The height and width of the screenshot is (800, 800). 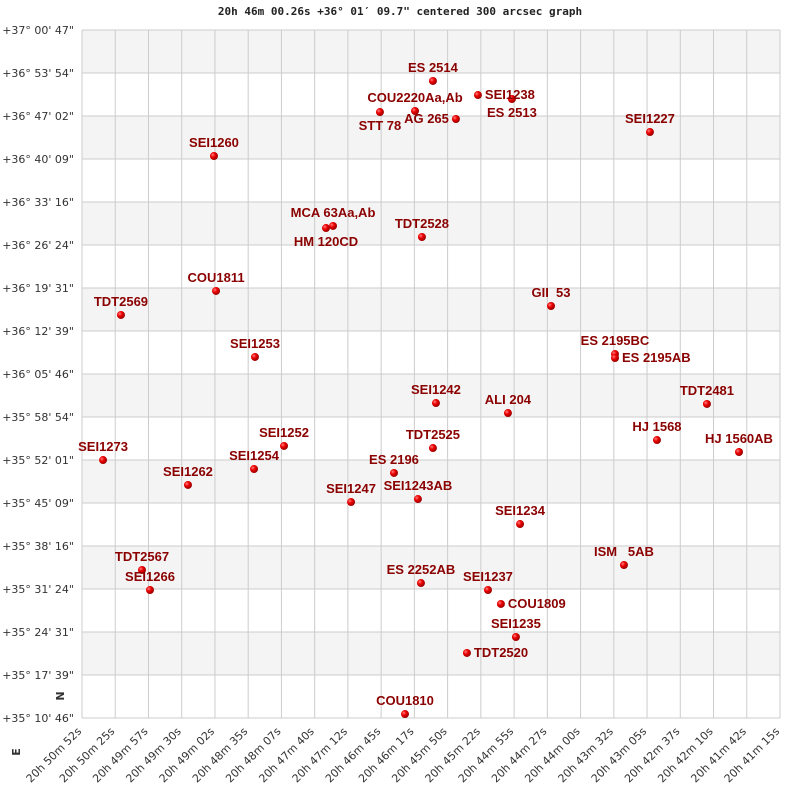 I want to click on star-label: ES 2195AB, so click(x=656, y=357).